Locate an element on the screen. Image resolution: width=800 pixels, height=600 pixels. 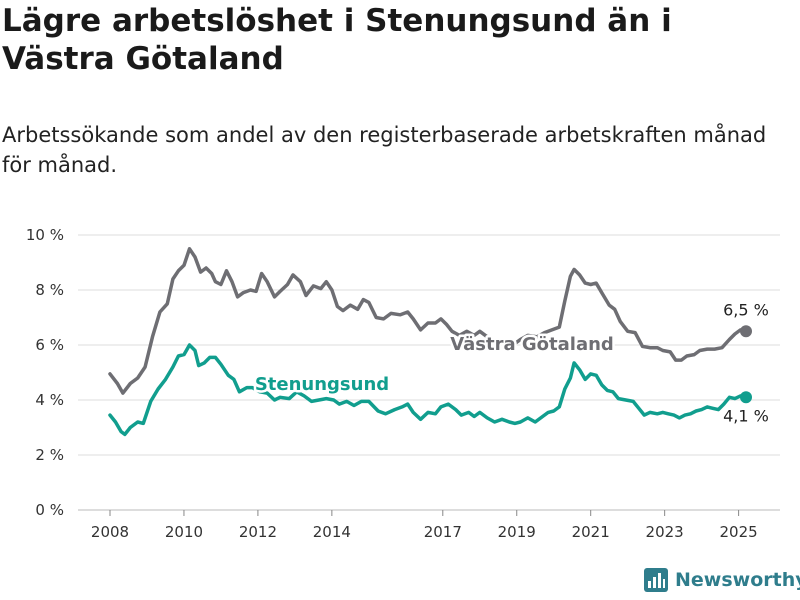
y-tick-label: 2 % is located at coordinates (49, 455).